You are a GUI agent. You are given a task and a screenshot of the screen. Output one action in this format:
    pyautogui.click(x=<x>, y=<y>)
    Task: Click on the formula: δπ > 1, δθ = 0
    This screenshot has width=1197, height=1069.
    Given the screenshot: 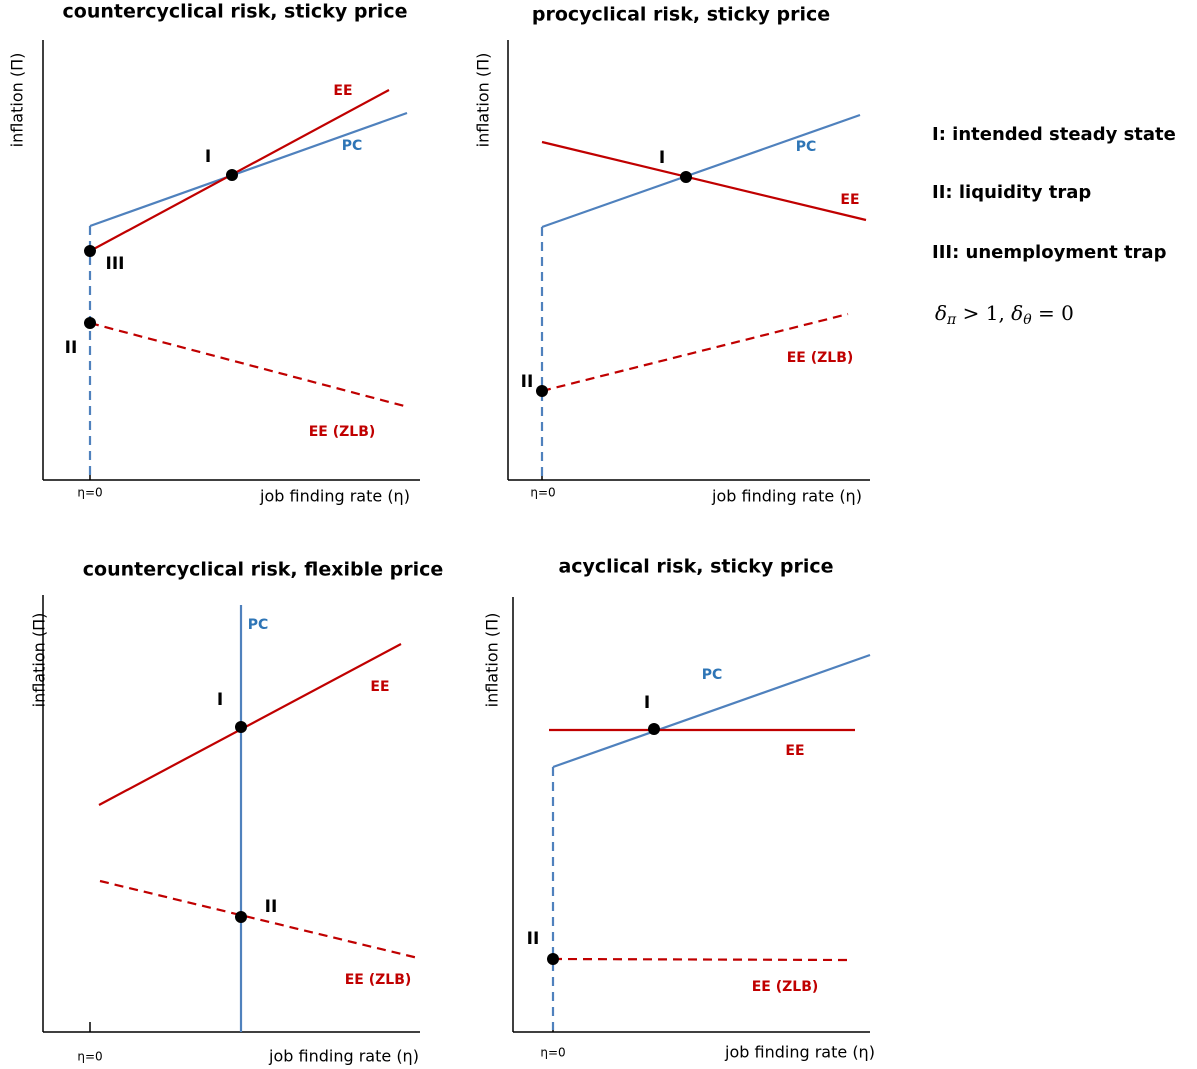 What is the action you would take?
    pyautogui.click(x=1004, y=315)
    